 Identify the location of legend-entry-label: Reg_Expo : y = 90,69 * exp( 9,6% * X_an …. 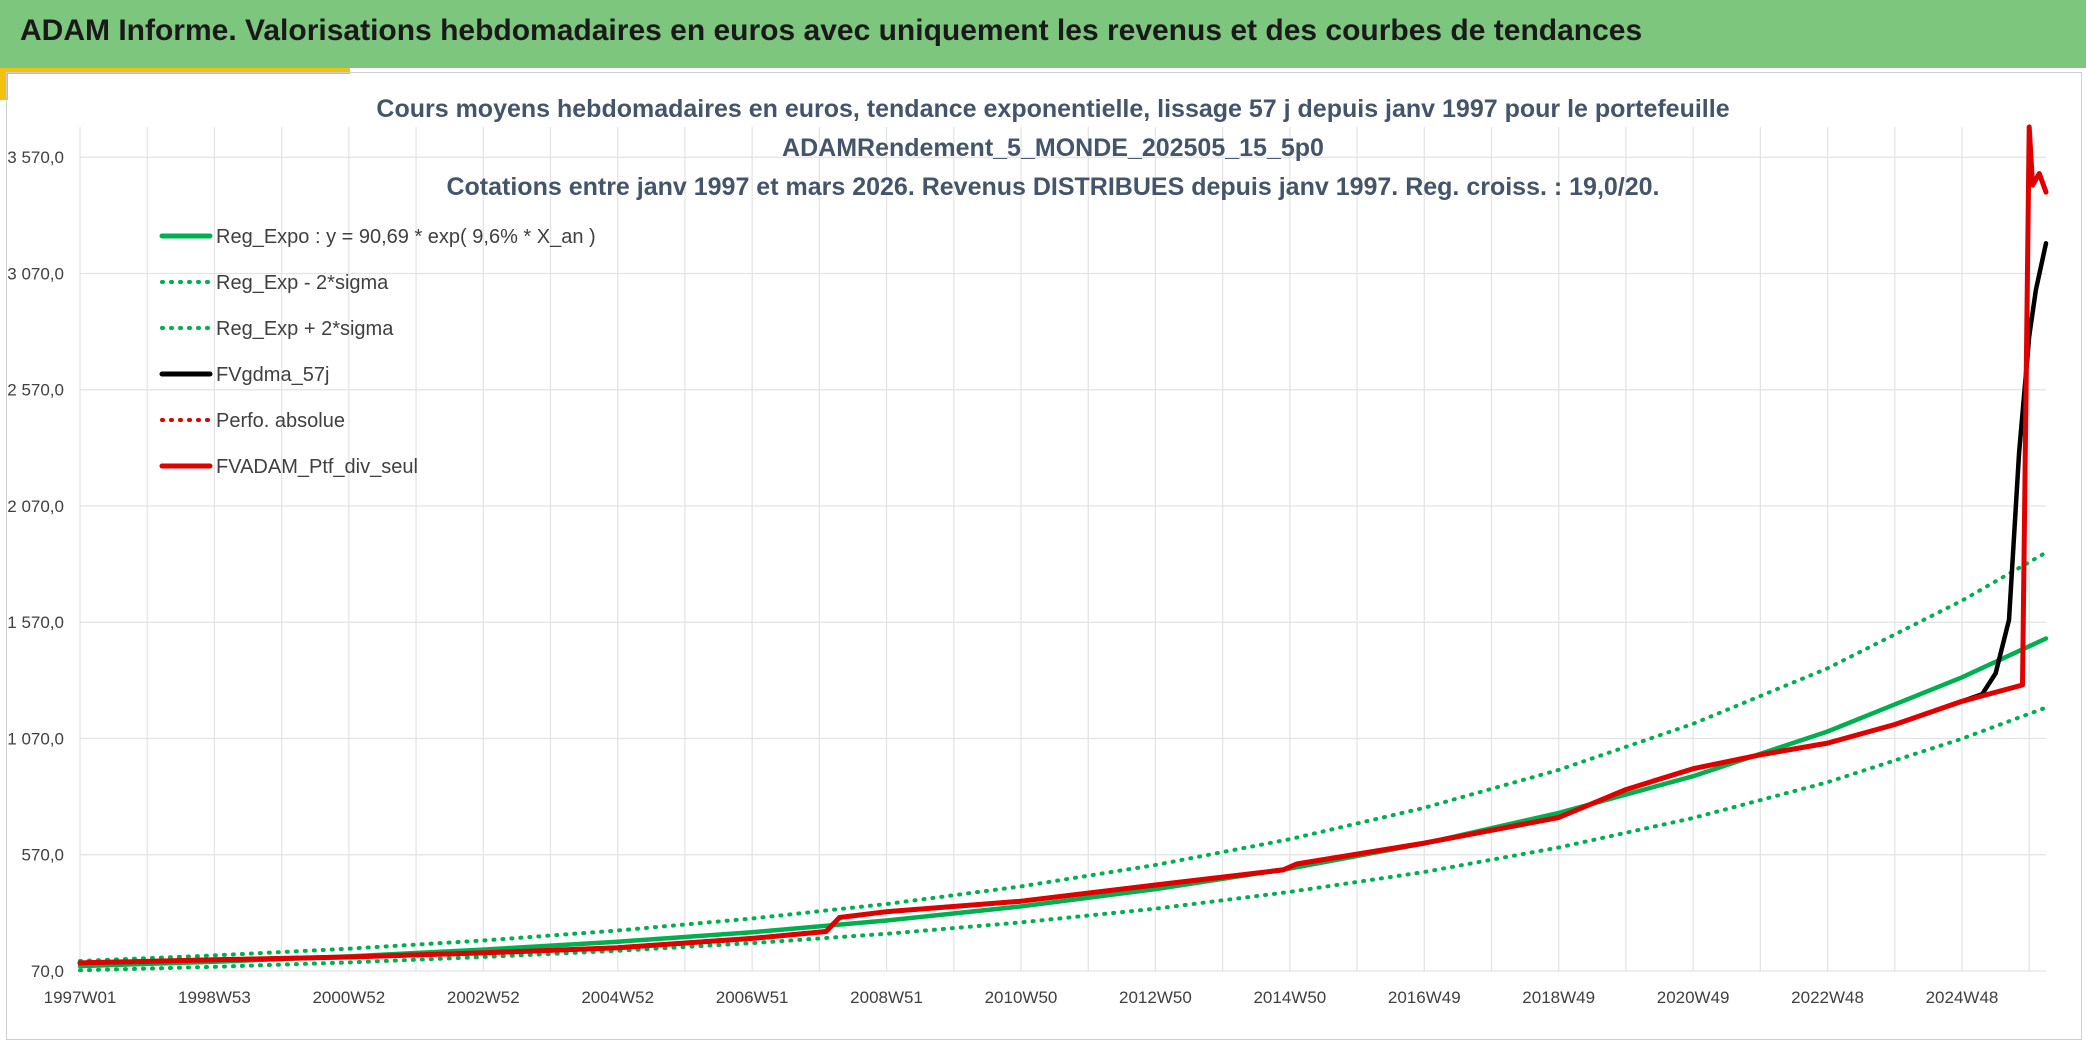
(406, 237).